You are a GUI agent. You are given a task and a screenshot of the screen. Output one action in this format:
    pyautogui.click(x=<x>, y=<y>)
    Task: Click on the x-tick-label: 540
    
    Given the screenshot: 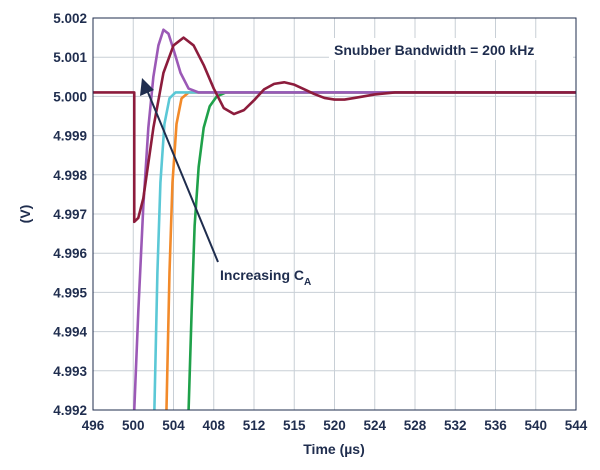 What is the action you would take?
    pyautogui.click(x=535, y=425)
    